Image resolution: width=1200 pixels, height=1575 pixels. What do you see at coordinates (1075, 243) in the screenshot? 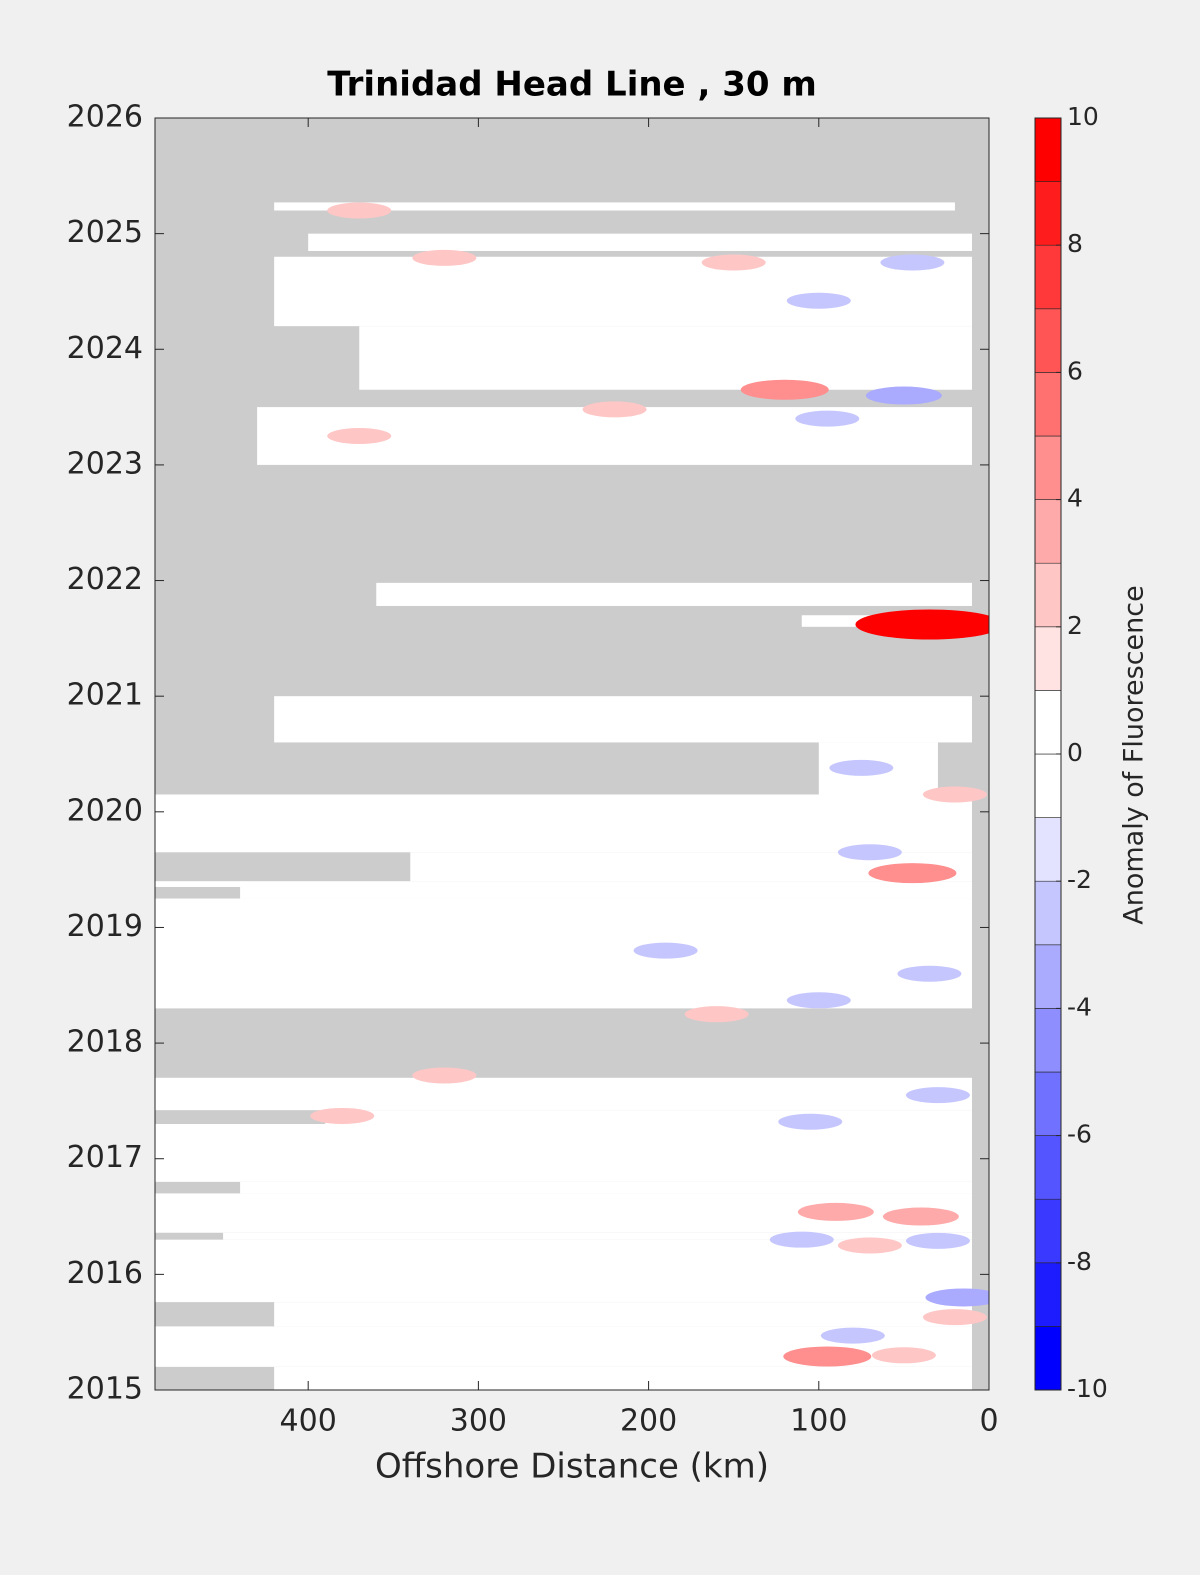
I see `colorbar-tick-label: 8` at bounding box center [1075, 243].